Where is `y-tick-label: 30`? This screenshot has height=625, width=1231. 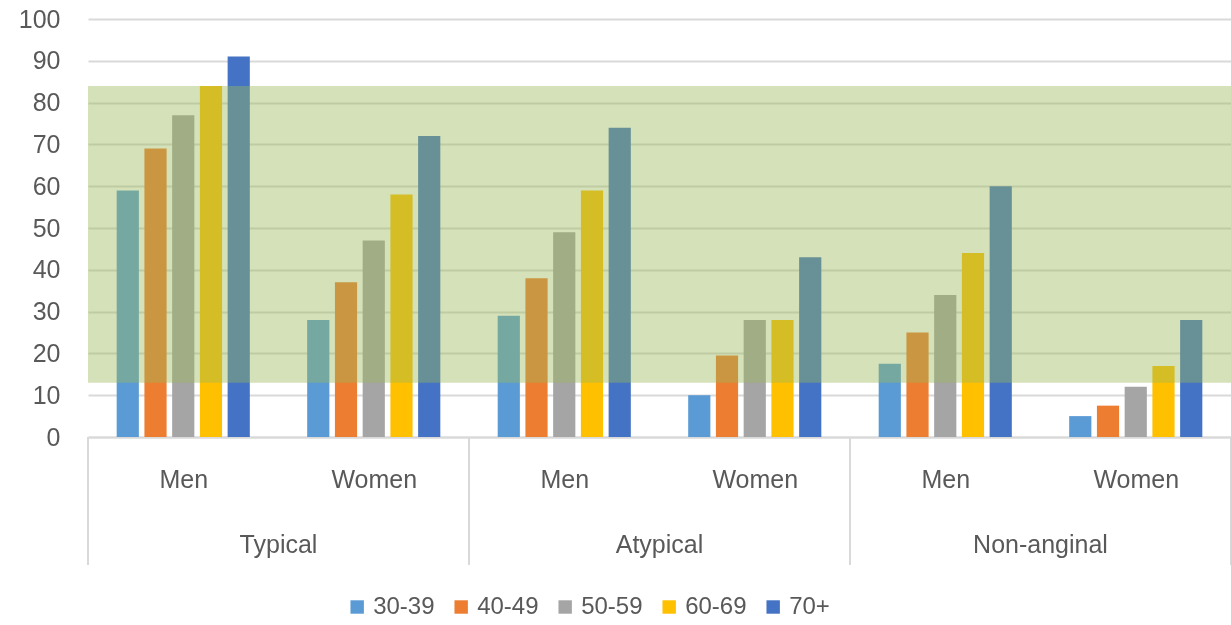
y-tick-label: 30 is located at coordinates (46, 311).